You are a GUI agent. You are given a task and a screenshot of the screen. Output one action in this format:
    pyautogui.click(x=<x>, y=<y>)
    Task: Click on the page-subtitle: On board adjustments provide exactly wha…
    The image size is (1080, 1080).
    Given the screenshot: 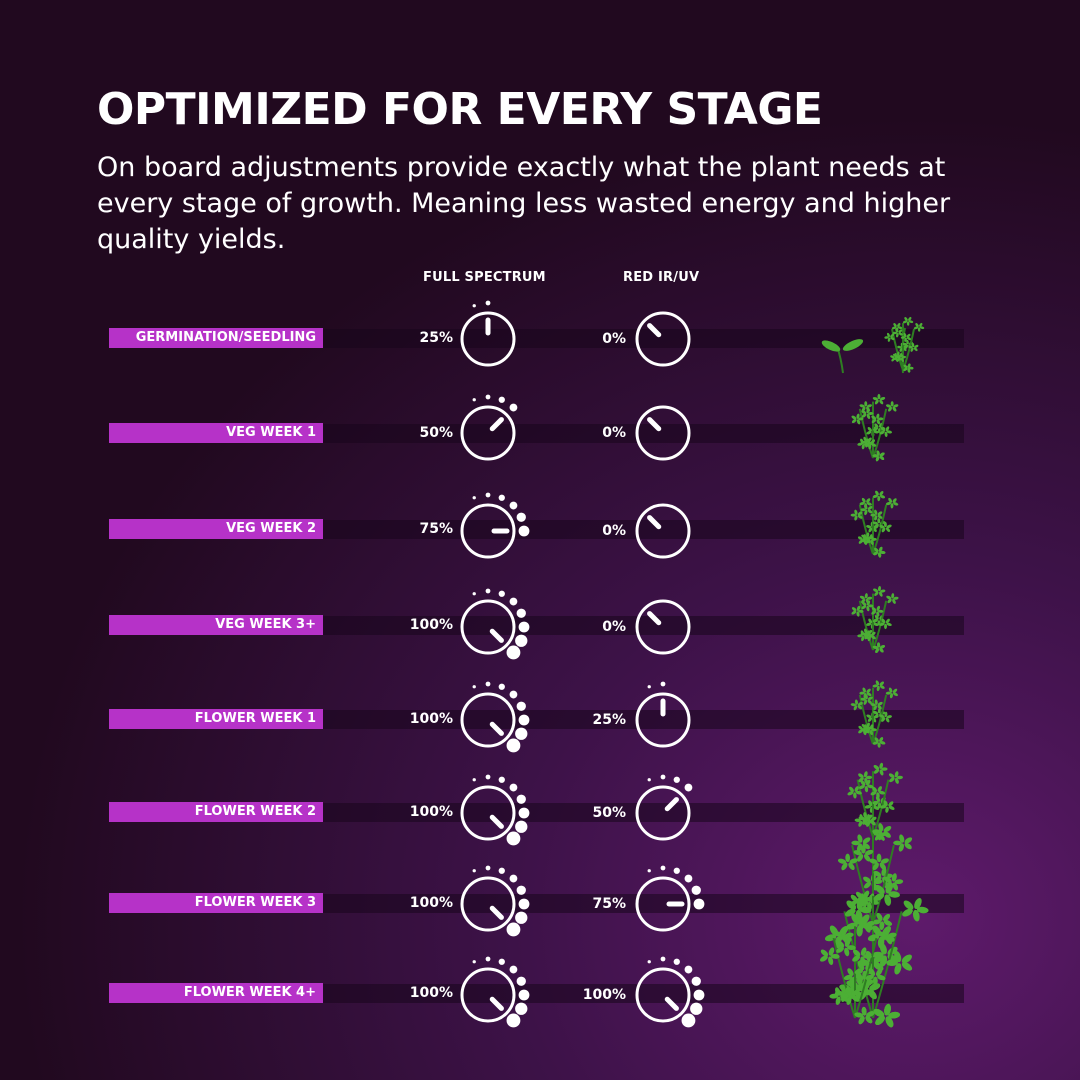 What is the action you would take?
    pyautogui.click(x=524, y=203)
    